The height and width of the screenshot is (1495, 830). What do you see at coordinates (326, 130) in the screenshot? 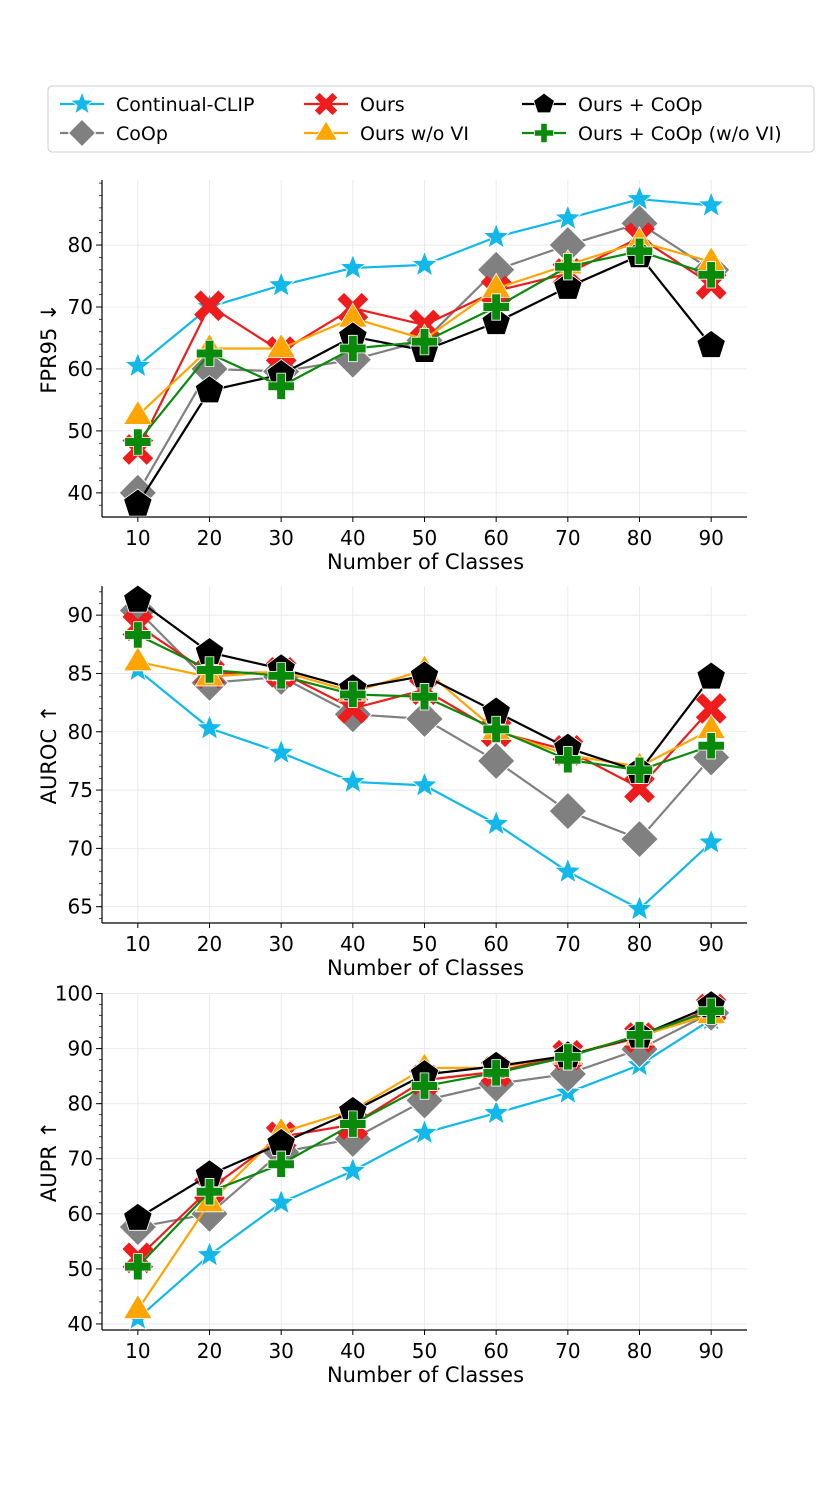
I see `triangle-icon` at bounding box center [326, 130].